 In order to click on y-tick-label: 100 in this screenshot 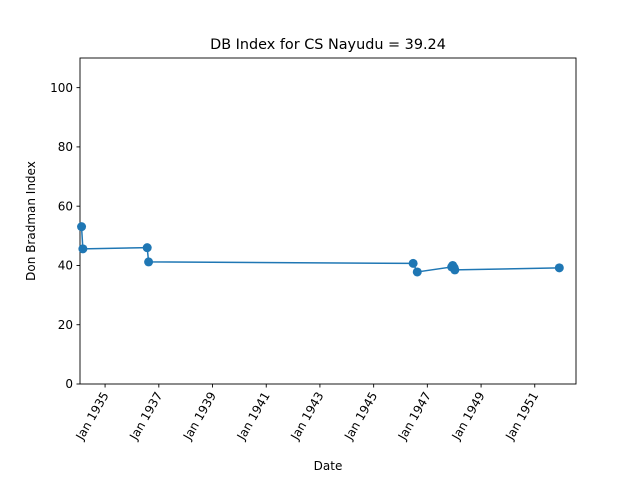, I will do `click(61, 88)`.